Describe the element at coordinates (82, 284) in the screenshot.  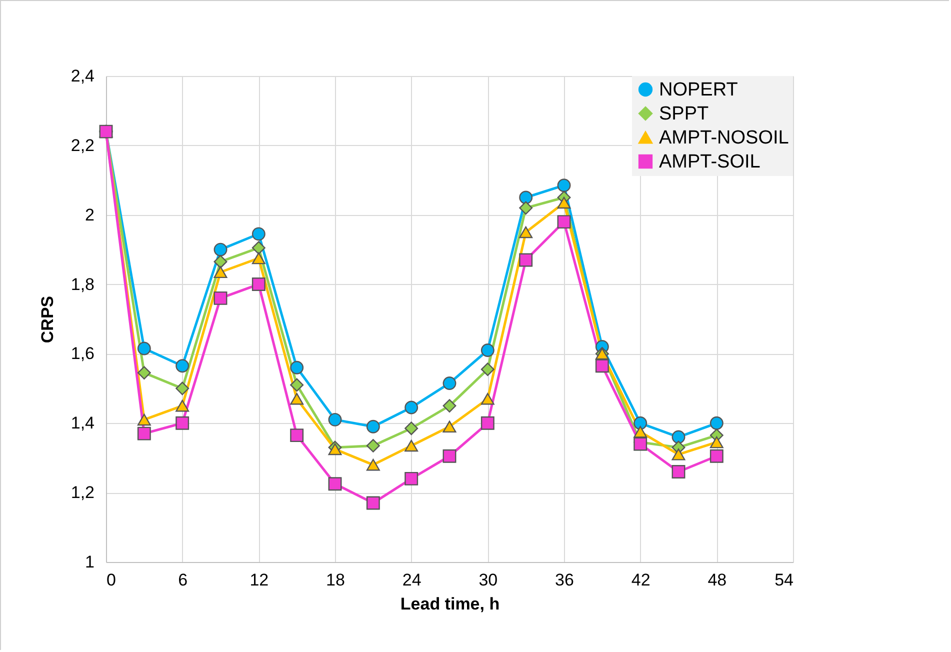
I see `y-tick-label: 1,8` at that location.